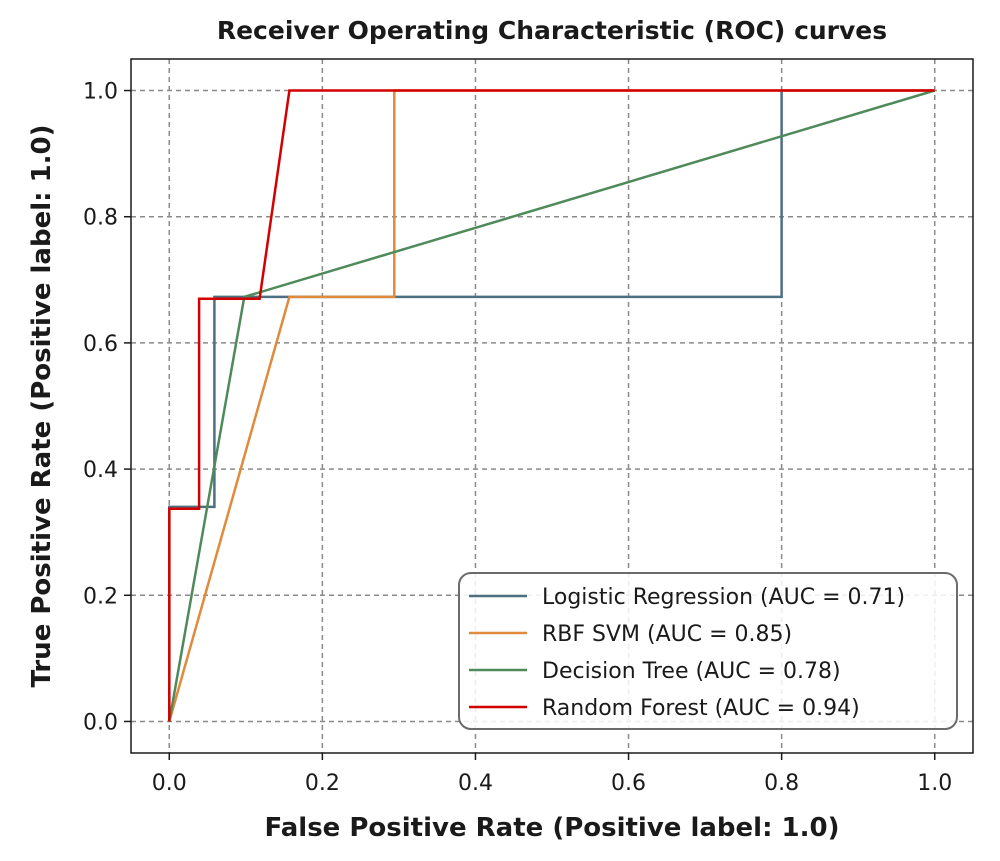 The width and height of the screenshot is (1000, 861). I want to click on x-tick-label: 0.8, so click(781, 783).